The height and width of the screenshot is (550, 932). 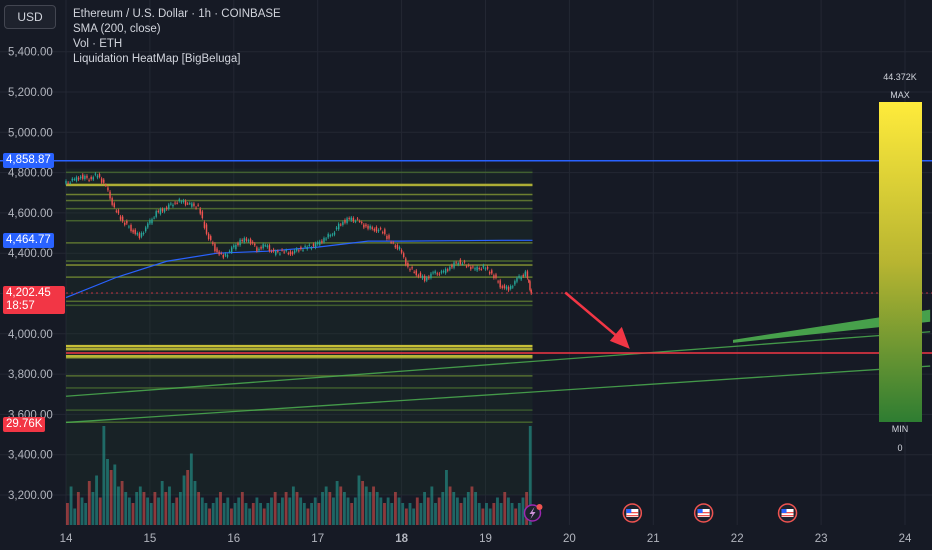 I want to click on indicator-volume: Vol · ETH, so click(x=98, y=44).